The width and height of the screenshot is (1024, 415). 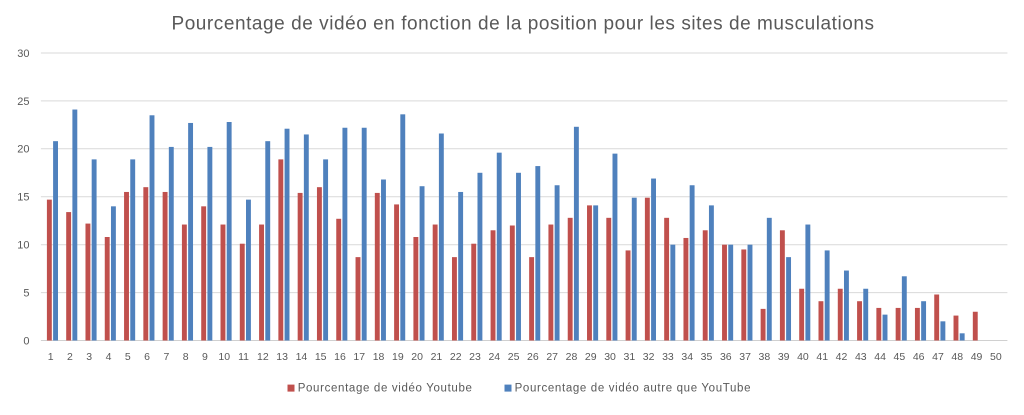 What do you see at coordinates (687, 357) in the screenshot?
I see `svg-text: 34` at bounding box center [687, 357].